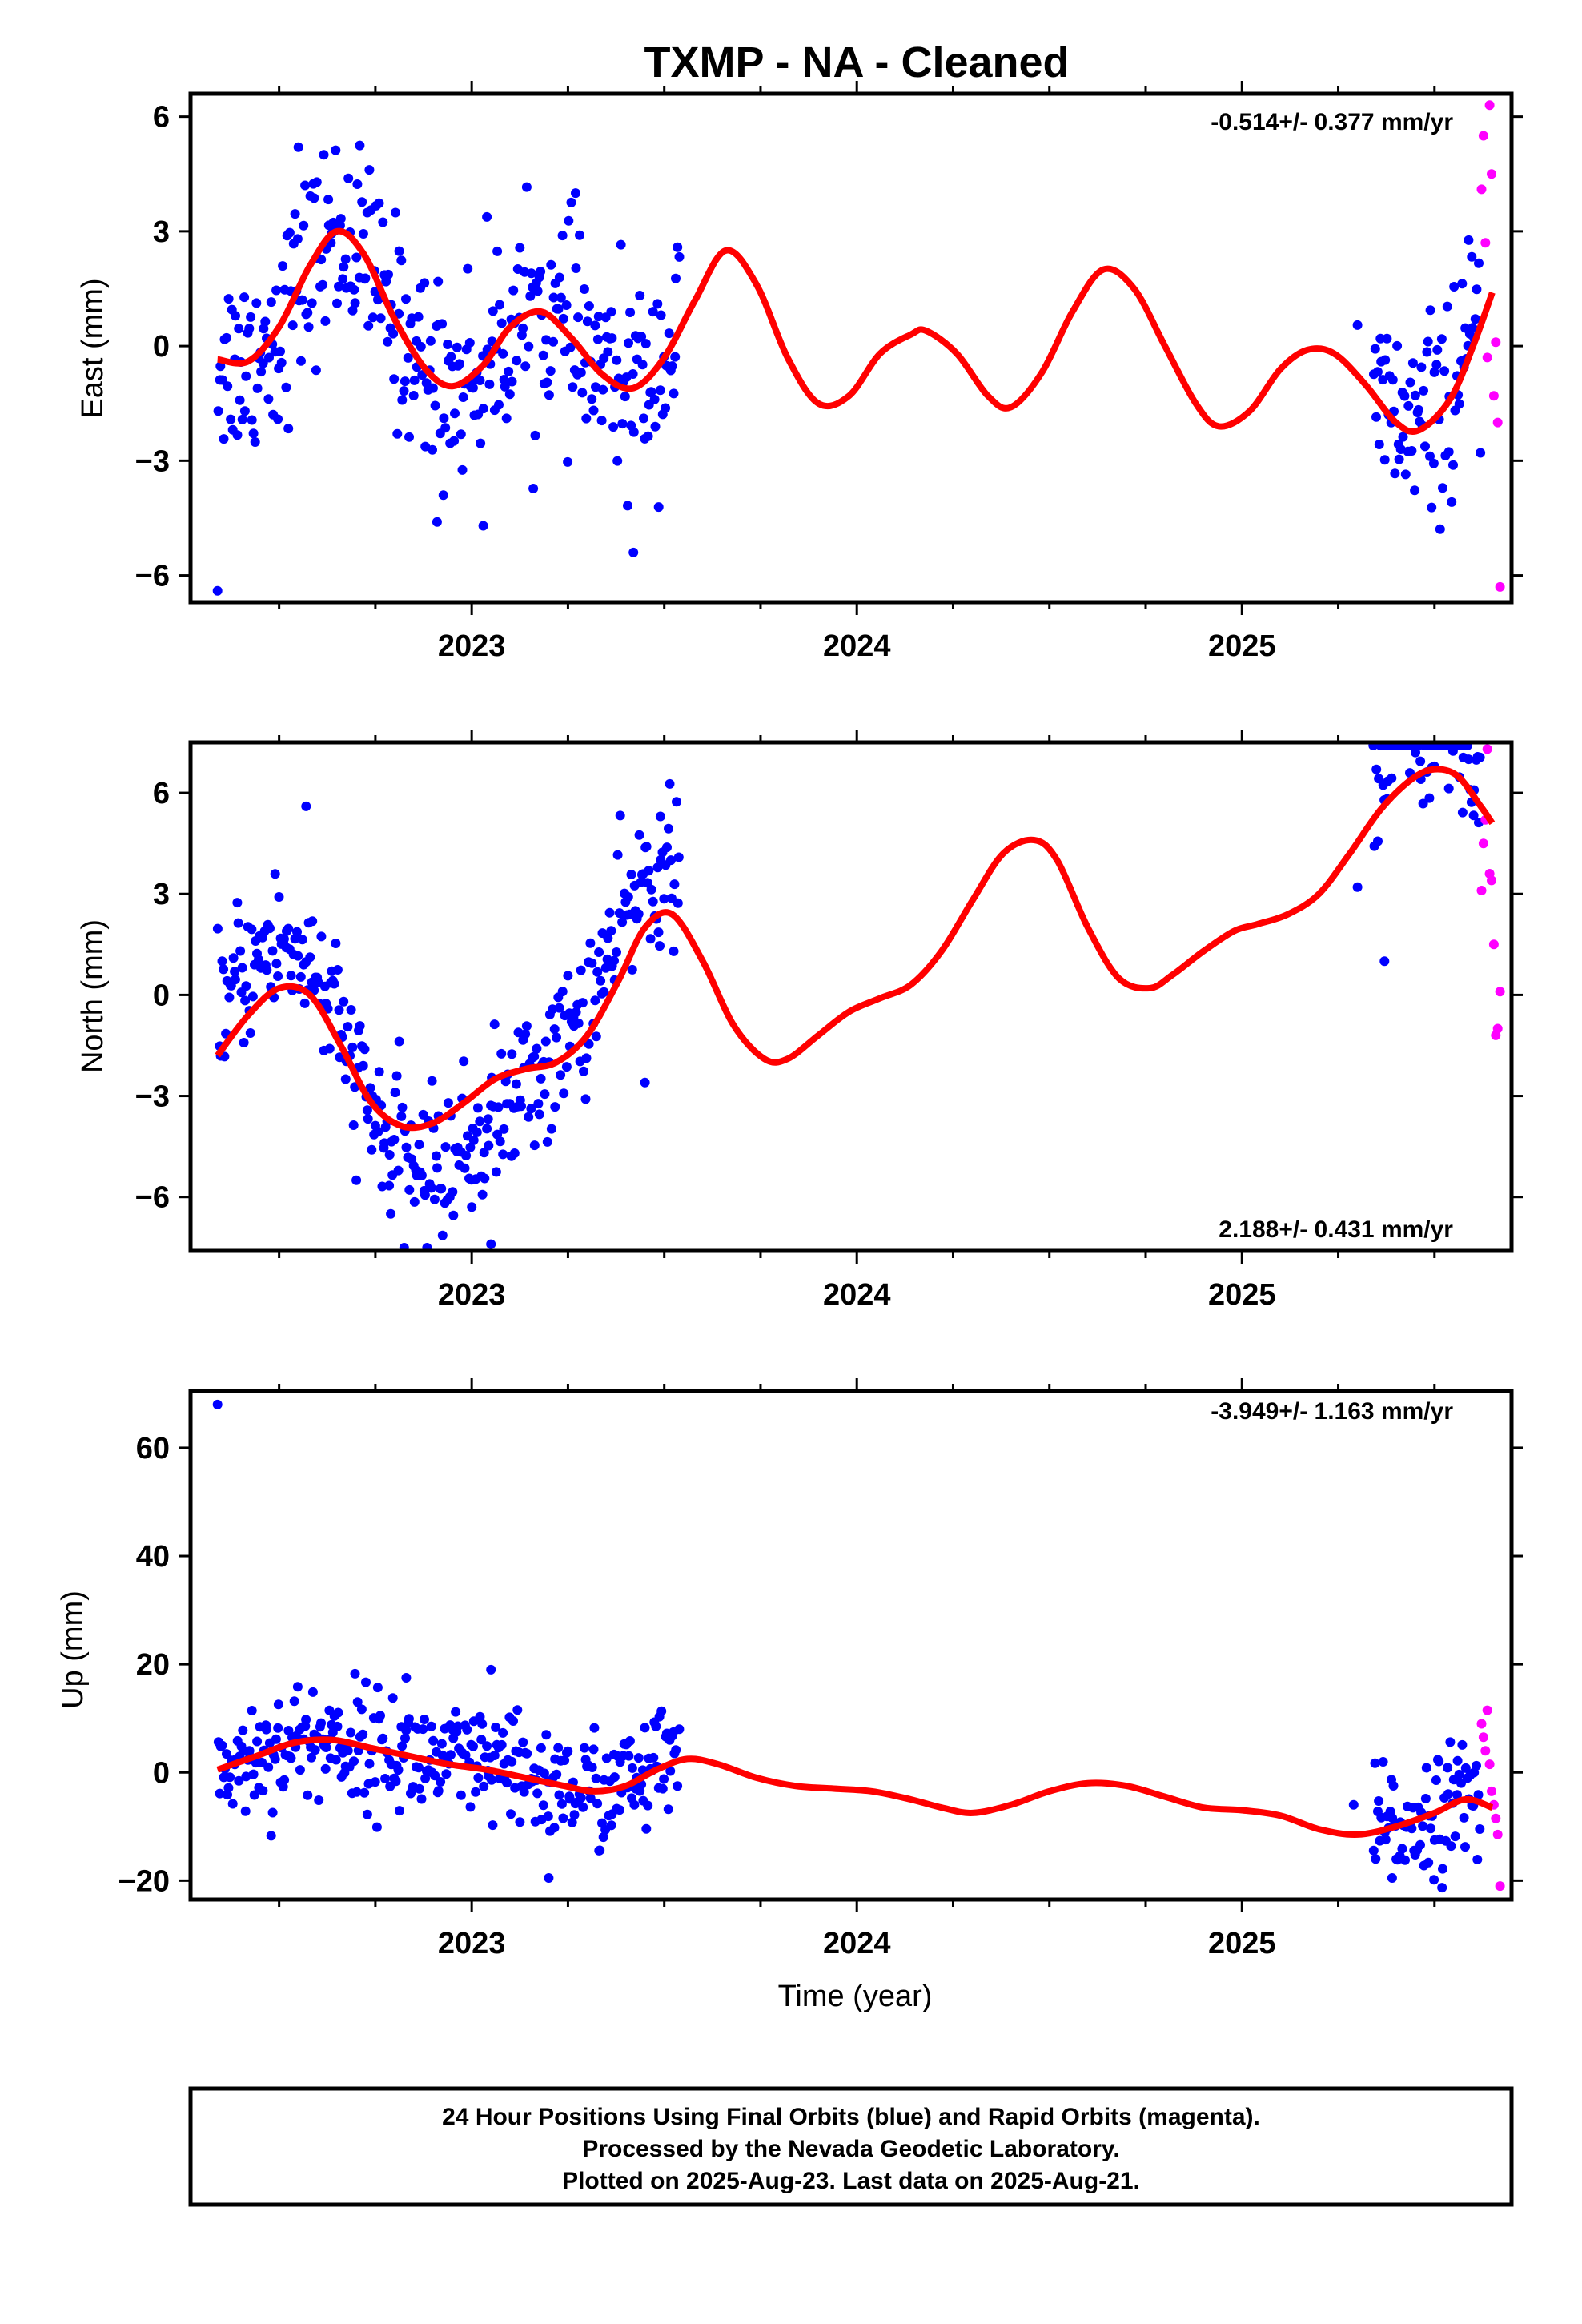 The width and height of the screenshot is (1582, 2324). I want to click on model-fit-curve, so click(855, 1787).